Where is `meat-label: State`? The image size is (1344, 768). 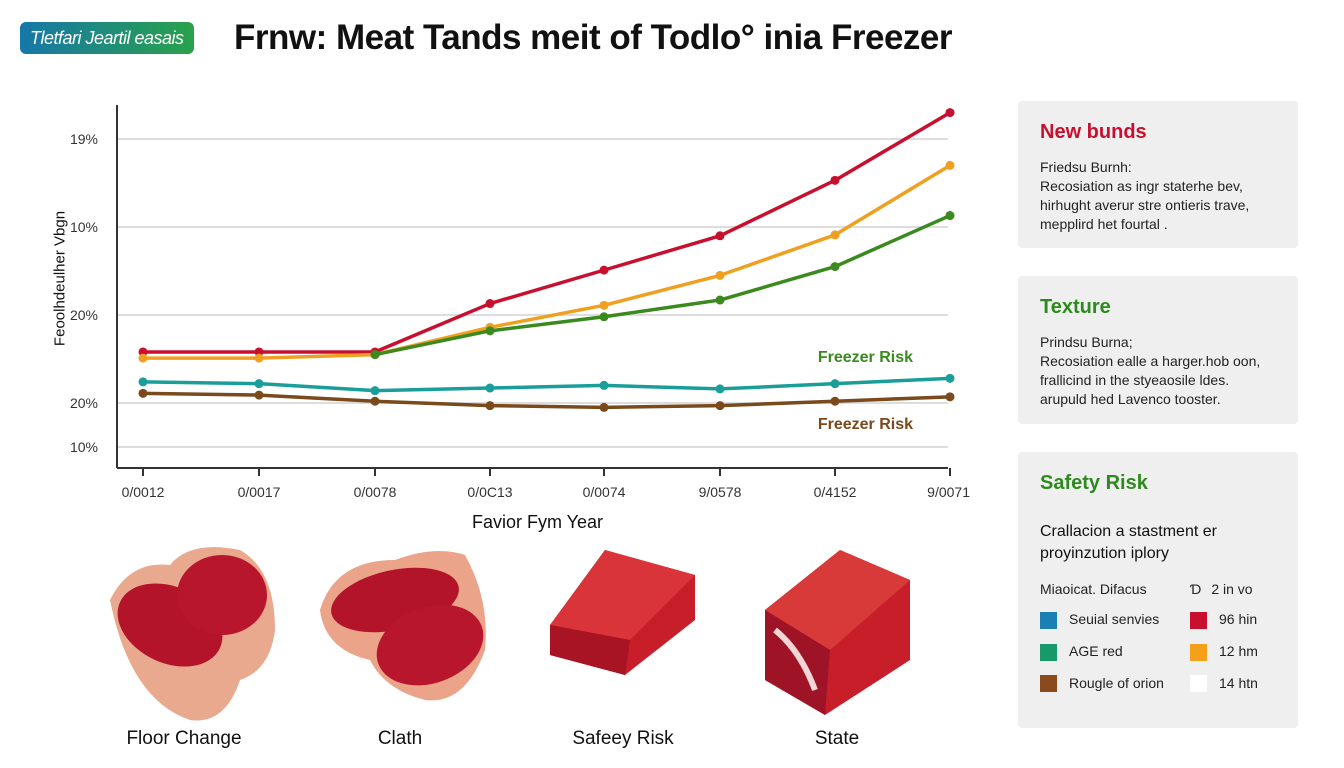 meat-label: State is located at coordinates (837, 738).